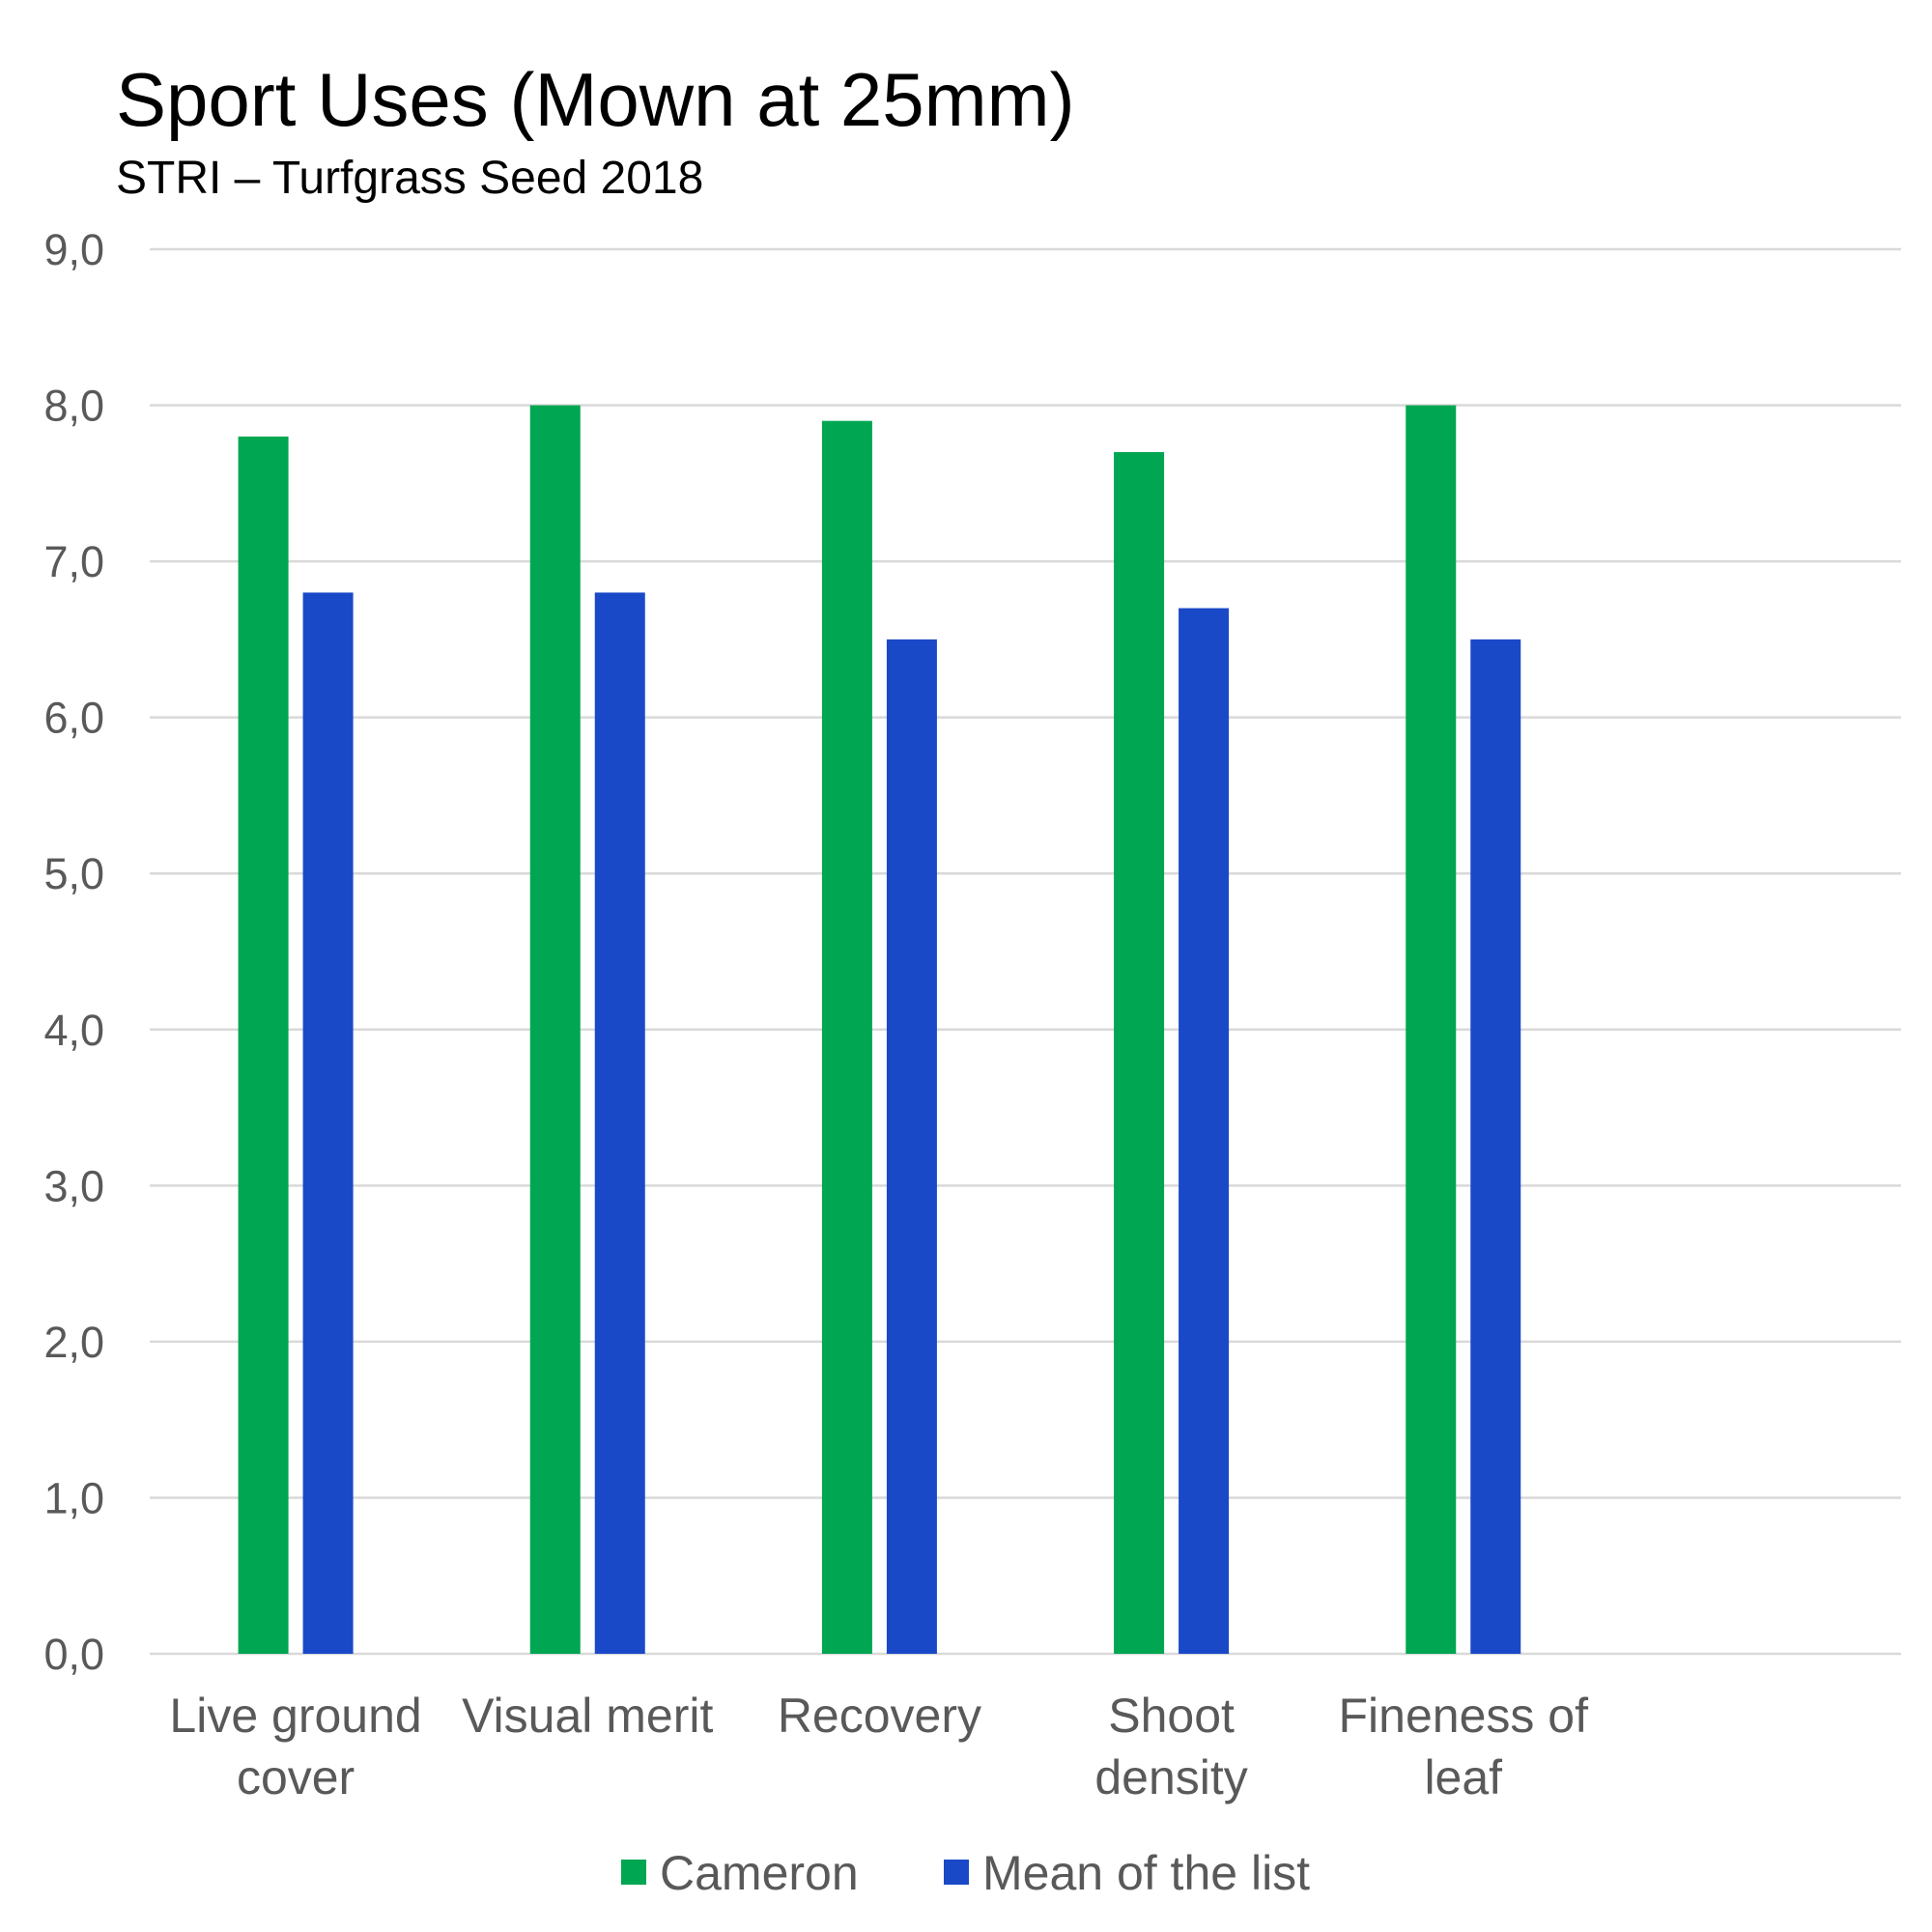  I want to click on y-tick-label: 3,0, so click(73, 1185).